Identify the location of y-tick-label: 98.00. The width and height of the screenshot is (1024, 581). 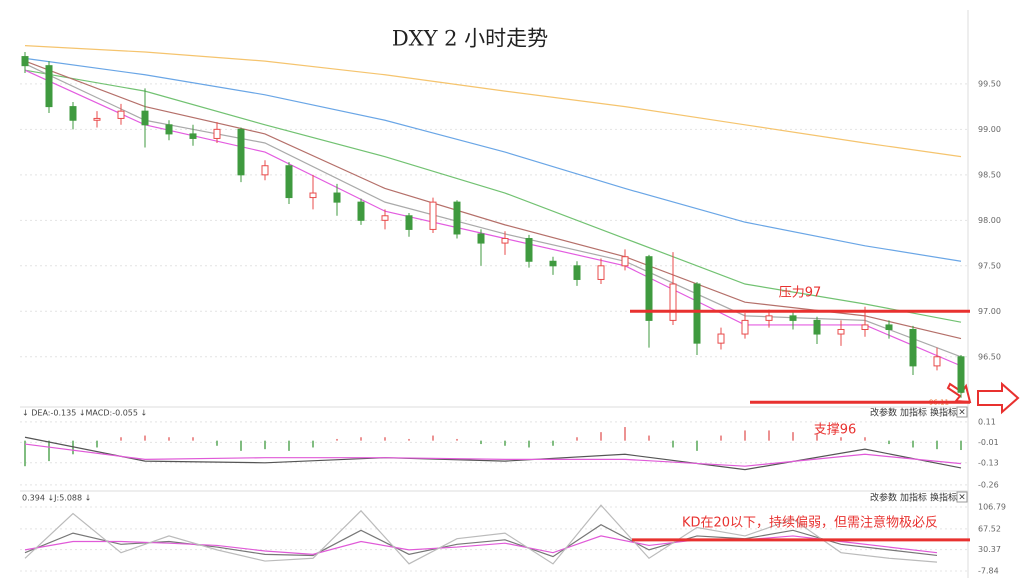
(989, 220).